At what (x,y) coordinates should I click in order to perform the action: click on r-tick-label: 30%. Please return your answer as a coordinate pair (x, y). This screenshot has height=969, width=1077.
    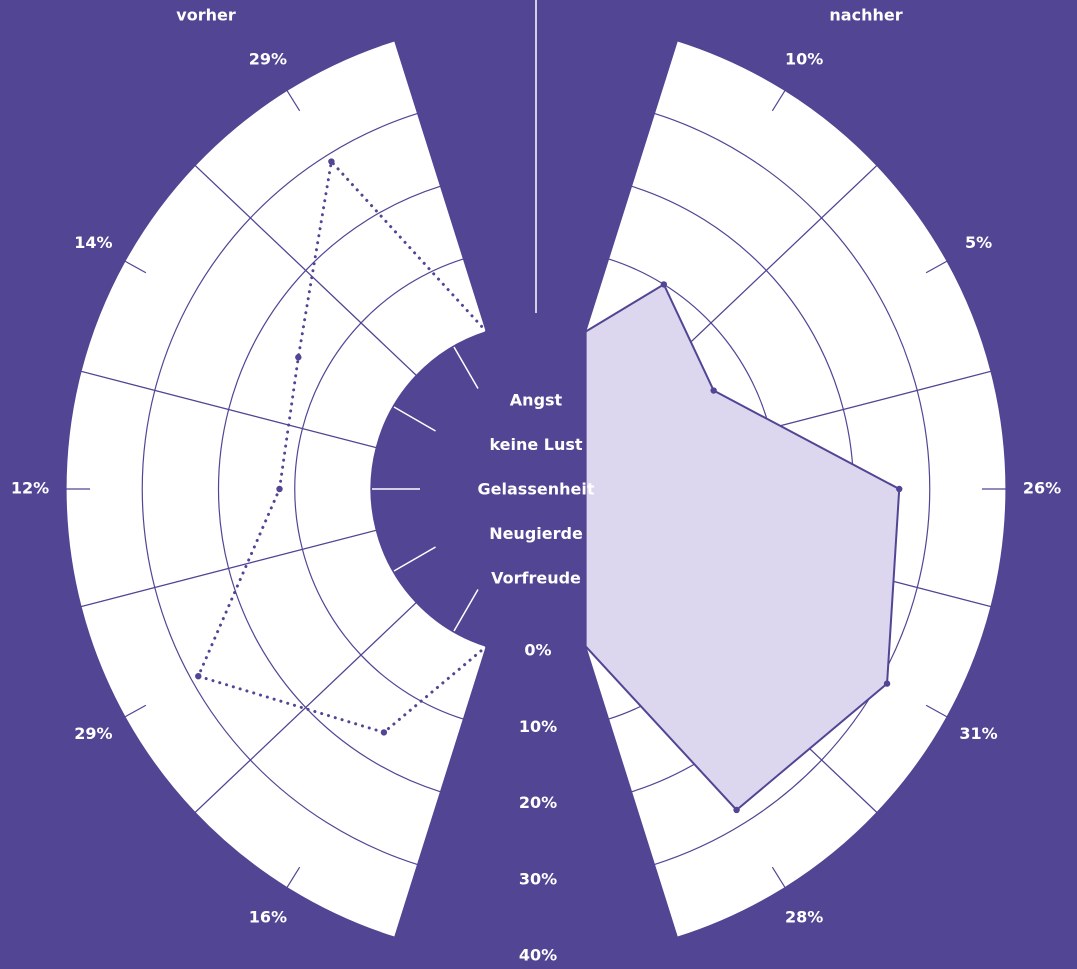
    Looking at the image, I should click on (538, 878).